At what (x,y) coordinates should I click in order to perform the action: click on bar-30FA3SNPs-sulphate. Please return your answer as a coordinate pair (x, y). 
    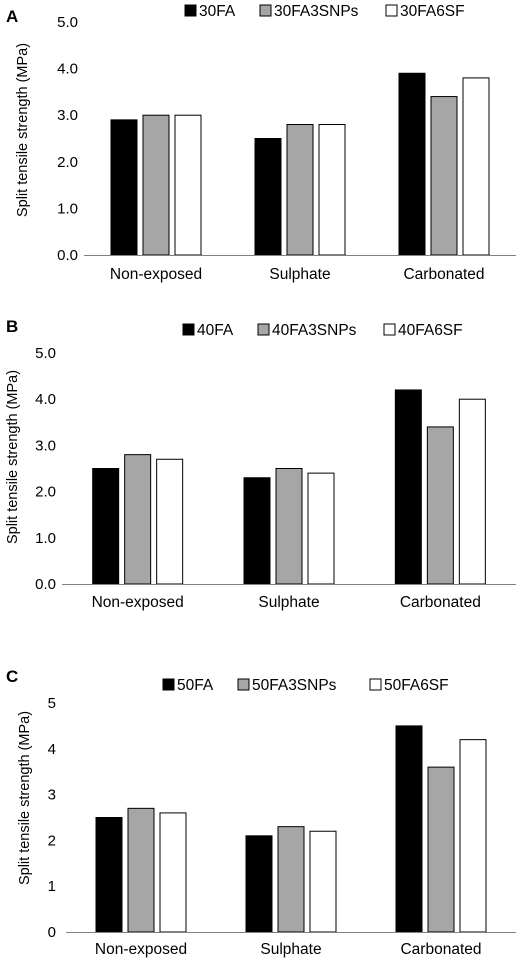
    Looking at the image, I should click on (300, 190).